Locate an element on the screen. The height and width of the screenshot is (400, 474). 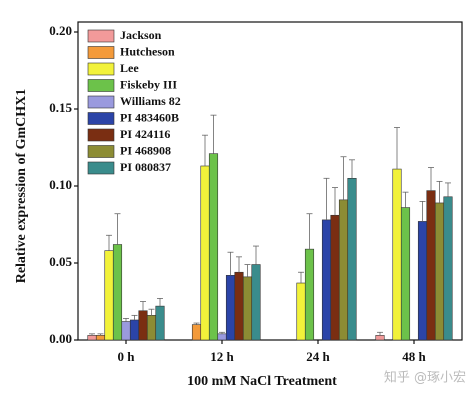
legend-label: PI 483460B is located at coordinates (149, 117).